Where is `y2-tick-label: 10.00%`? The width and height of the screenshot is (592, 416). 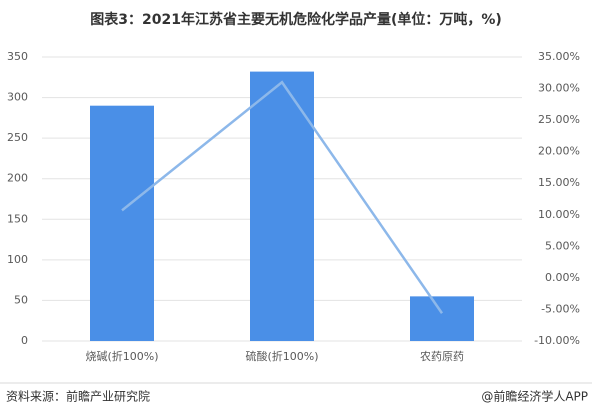 y2-tick-label: 10.00% is located at coordinates (559, 214).